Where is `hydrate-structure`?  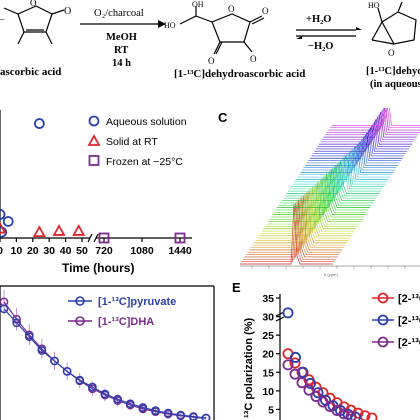 hydrate-structure is located at coordinates (394, 23).